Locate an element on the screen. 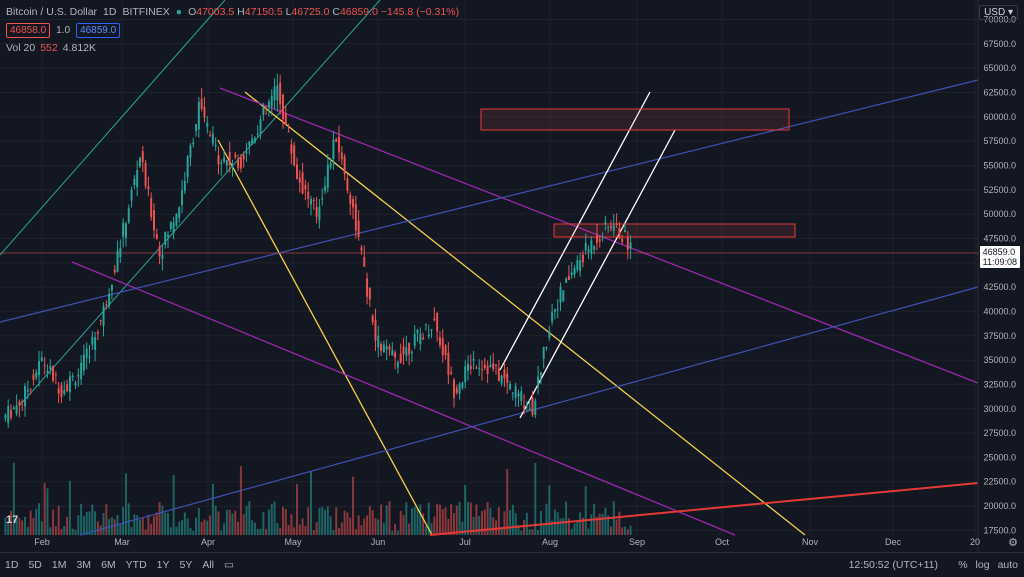 The width and height of the screenshot is (1024, 577). timeframe-3m: 3M is located at coordinates (84, 565).